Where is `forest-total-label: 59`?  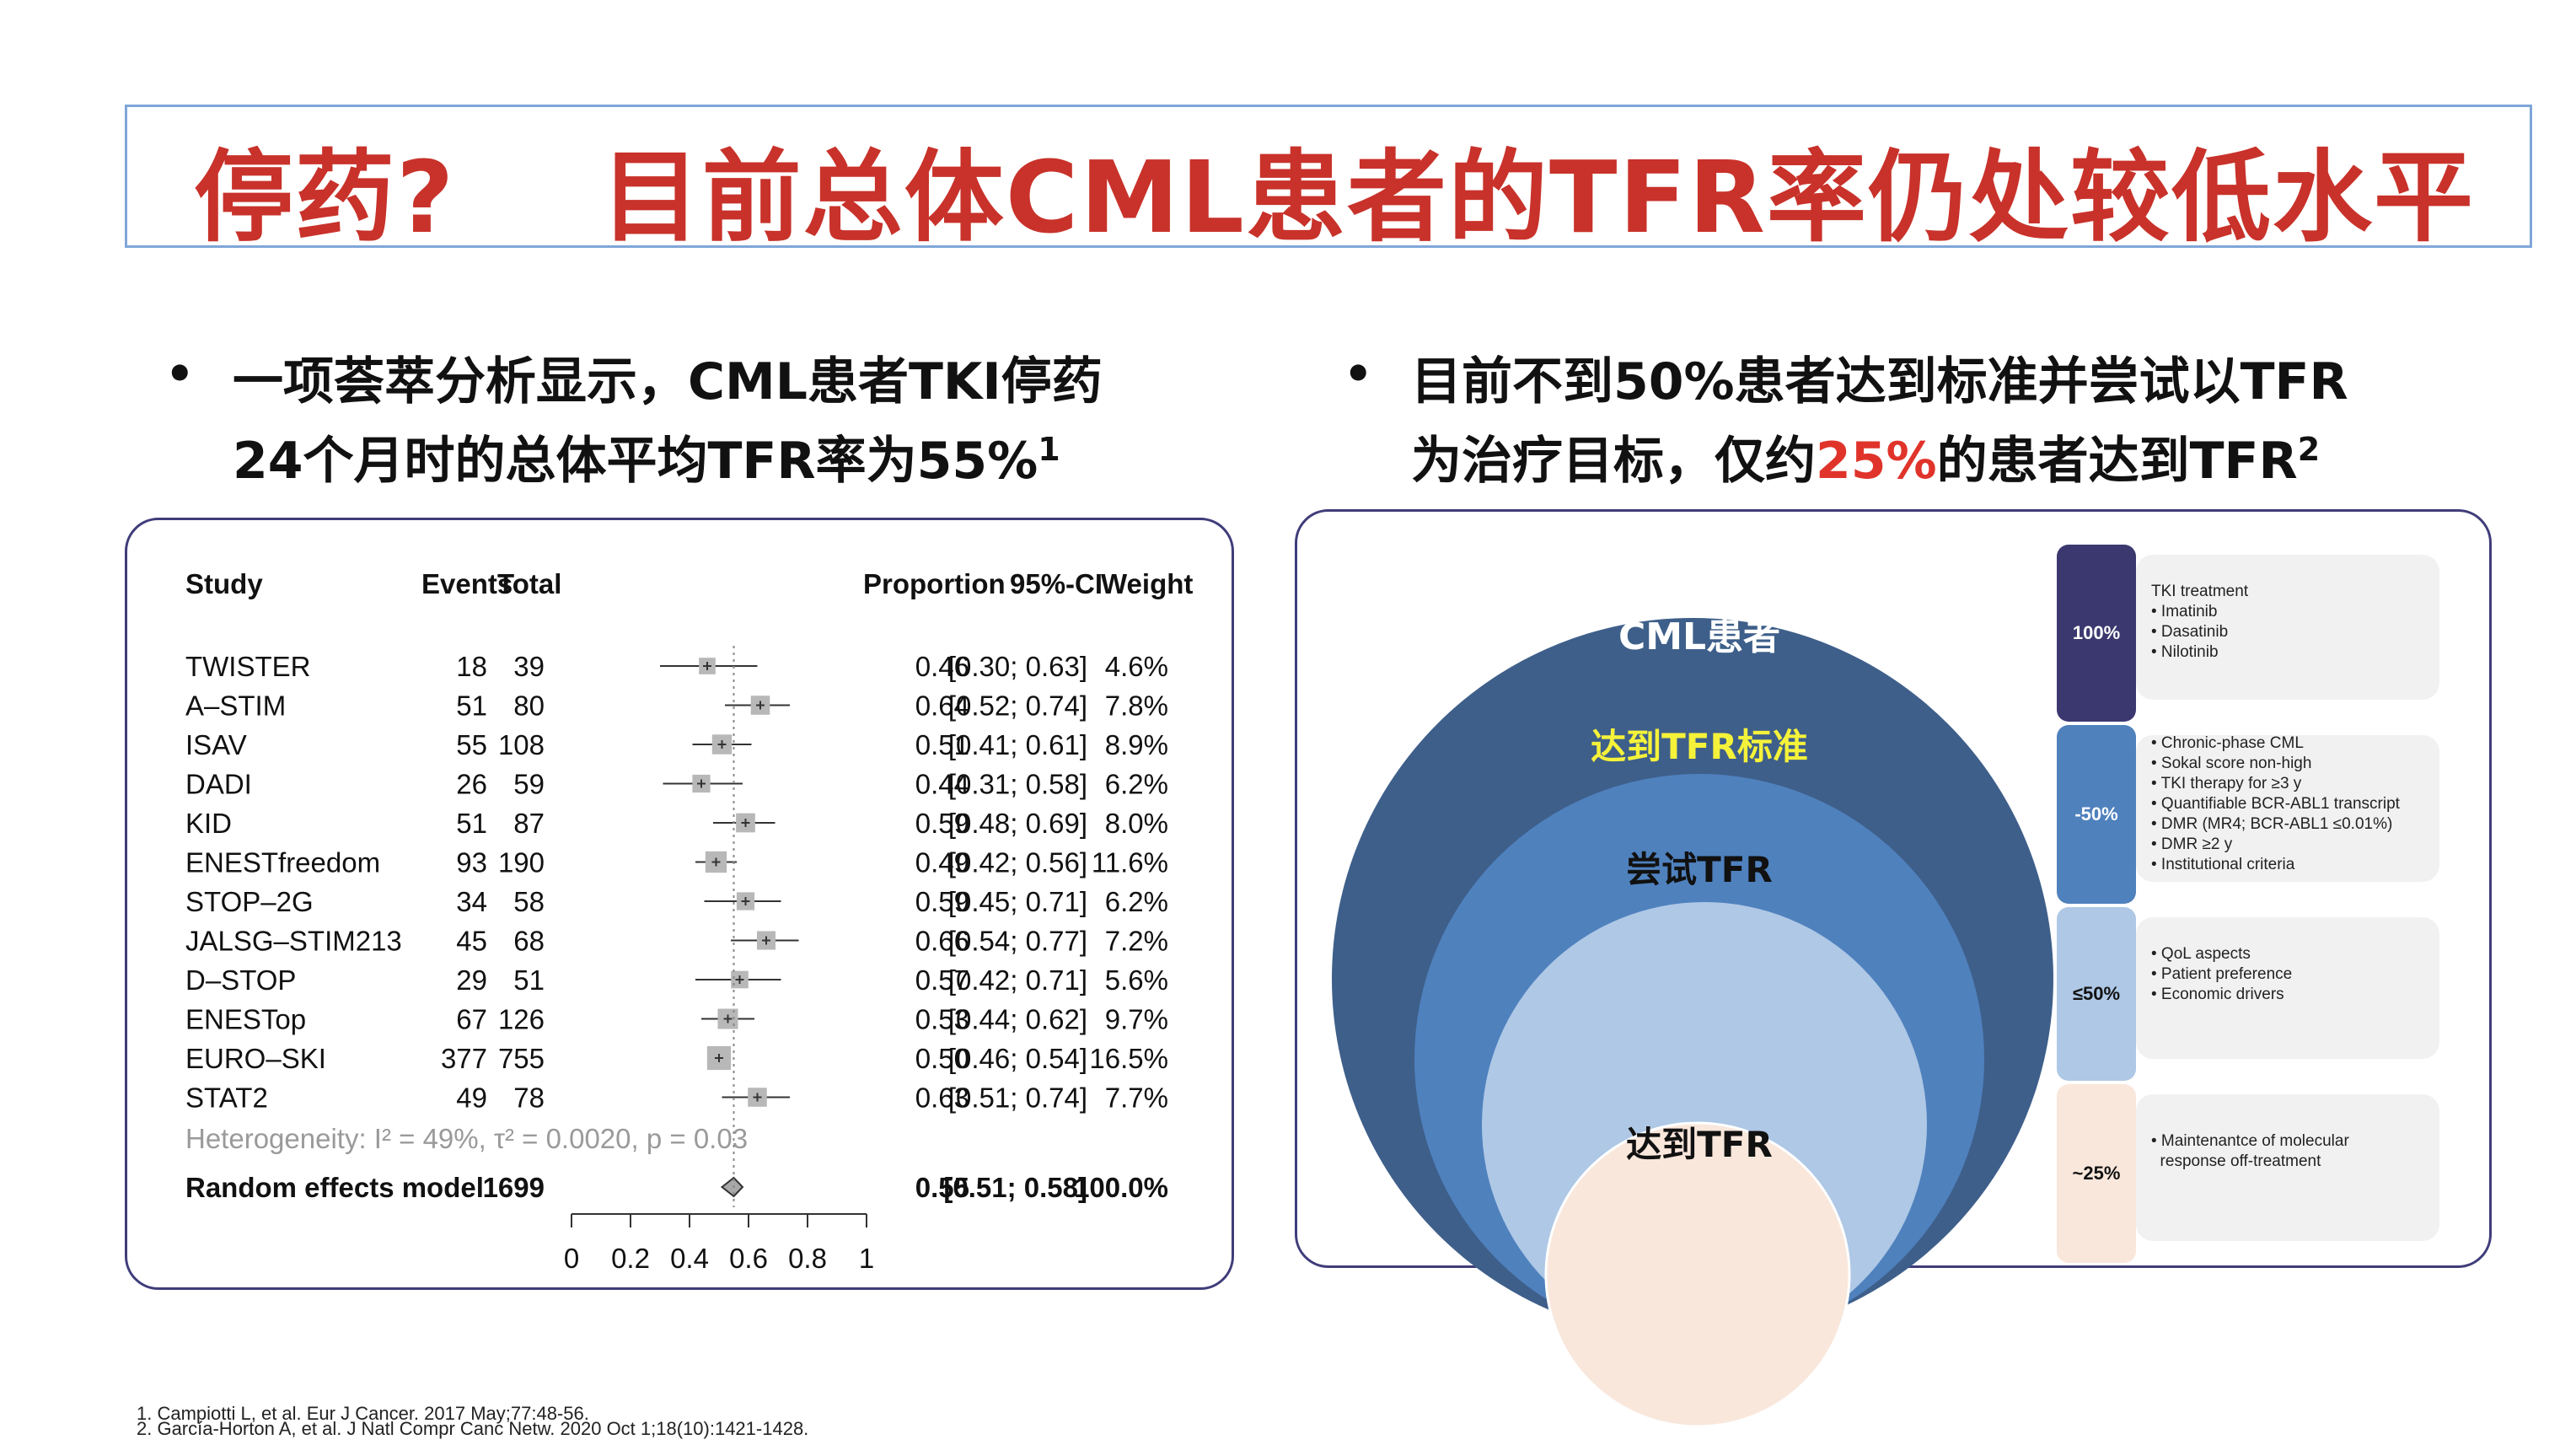 forest-total-label: 59 is located at coordinates (529, 784).